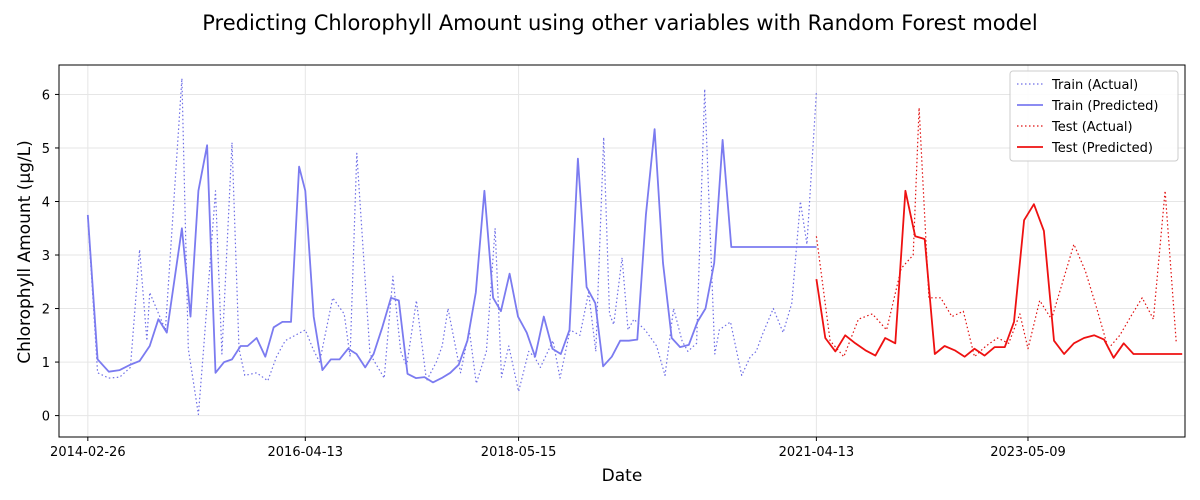 Image resolution: width=1200 pixels, height=500 pixels. Describe the element at coordinates (1092, 127) in the screenshot. I see `legend-label: Test (Actual)` at that location.